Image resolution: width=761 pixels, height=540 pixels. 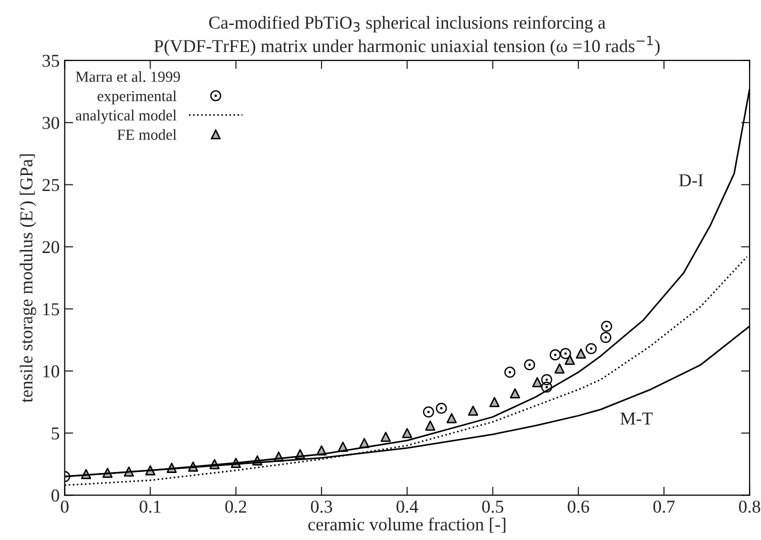 What do you see at coordinates (636, 418) in the screenshot?
I see `series-label: M-T` at bounding box center [636, 418].